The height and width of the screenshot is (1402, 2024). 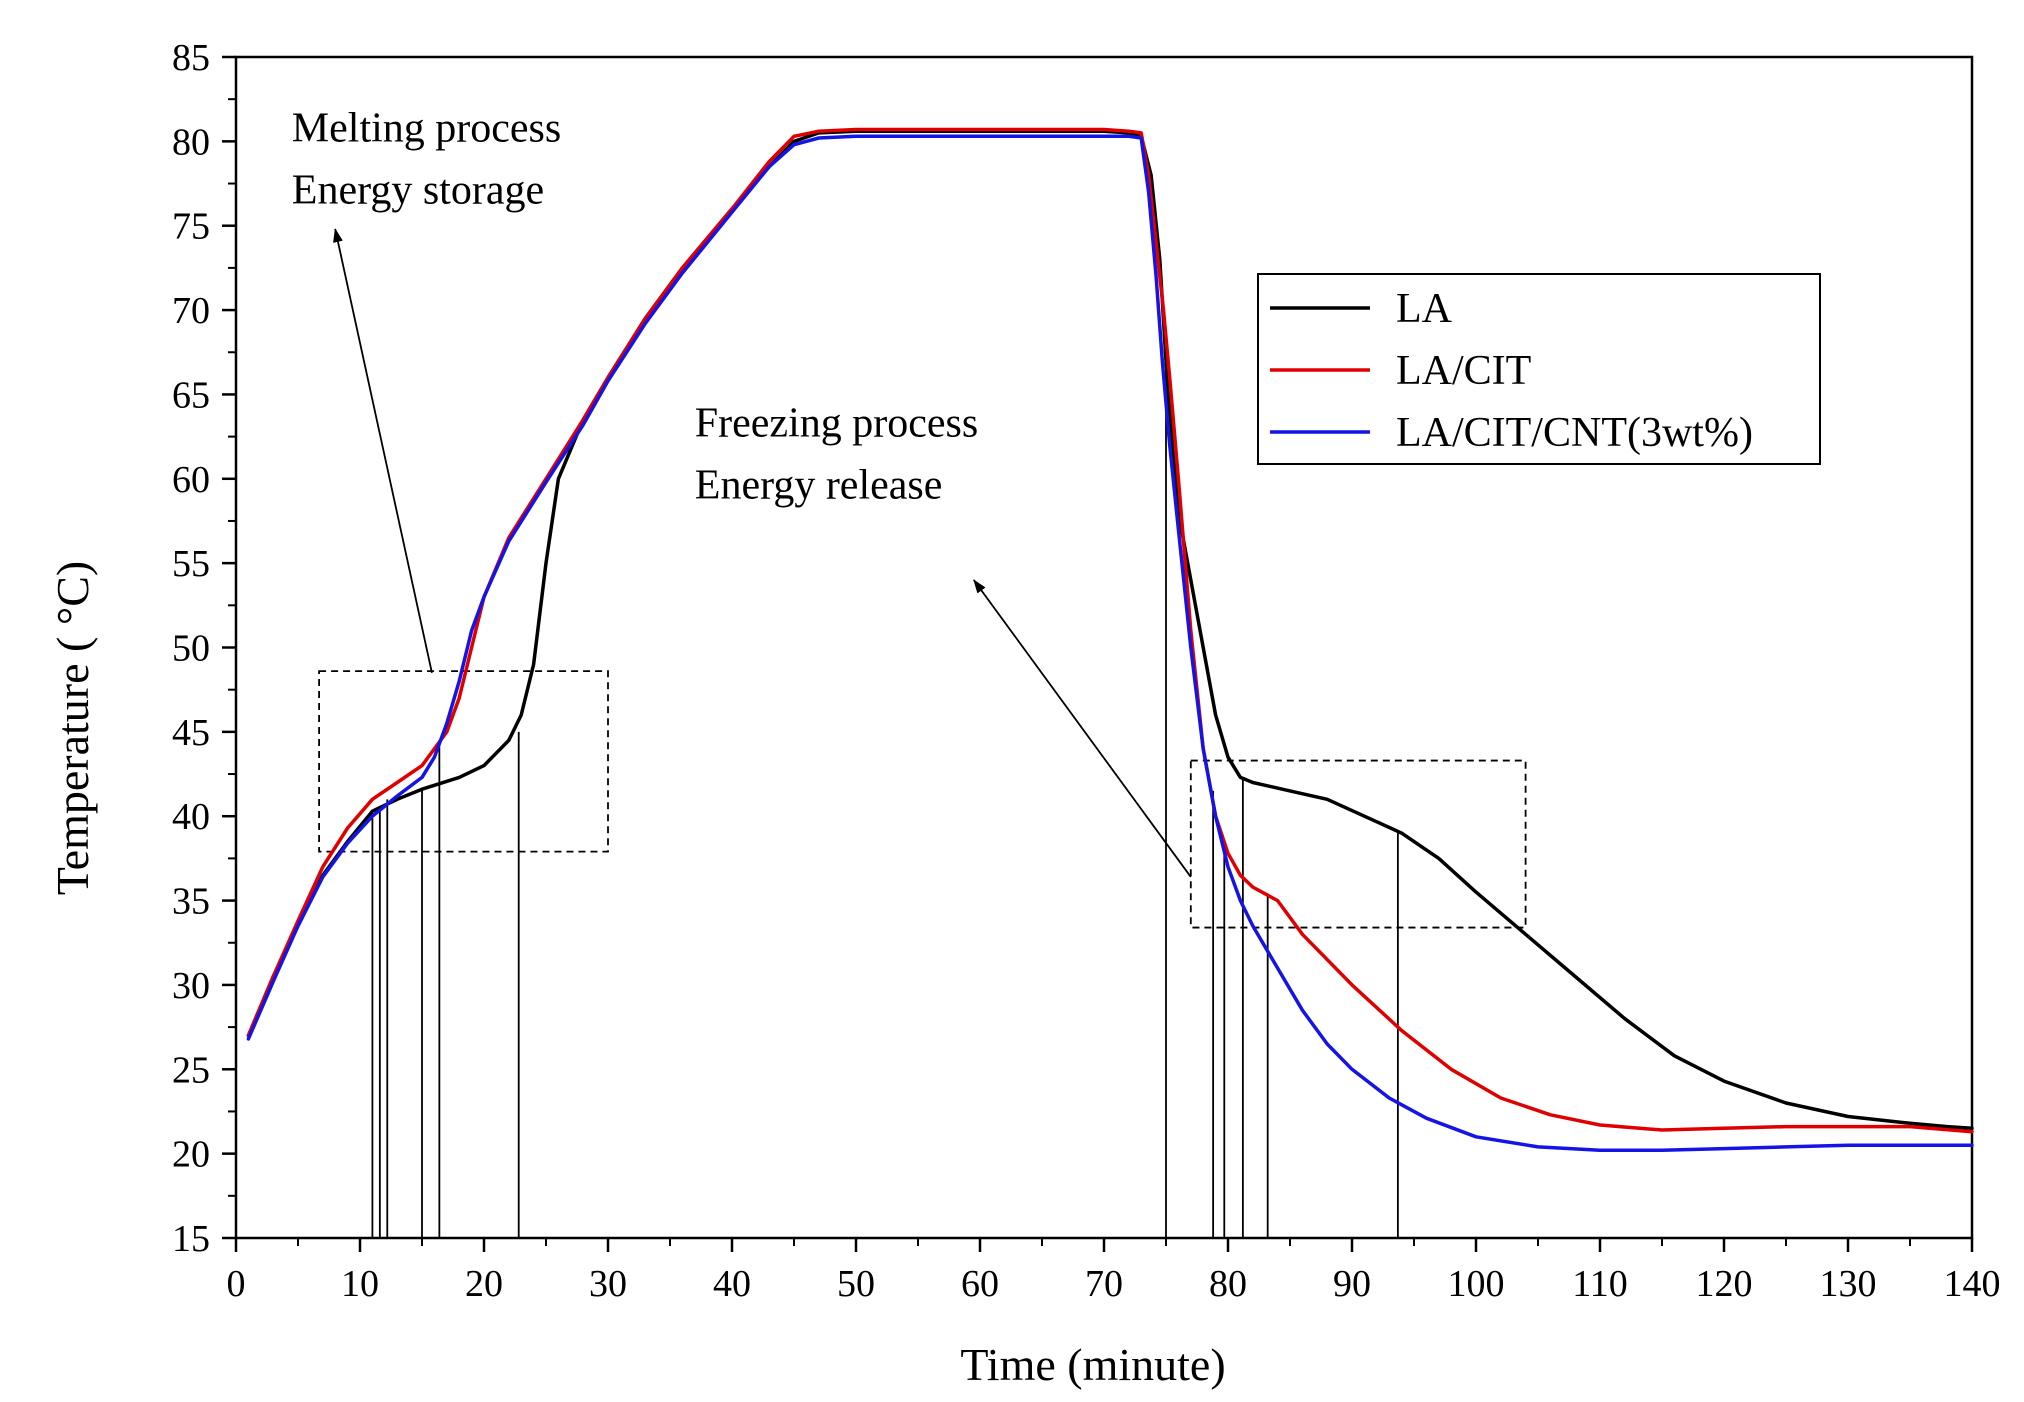 I want to click on x-tick-label: 40, so click(x=732, y=1284).